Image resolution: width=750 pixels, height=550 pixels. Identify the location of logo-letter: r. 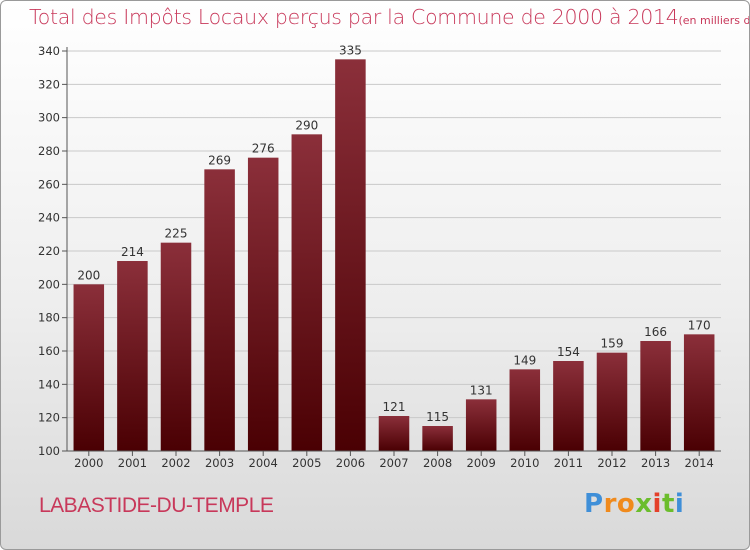
(610, 504).